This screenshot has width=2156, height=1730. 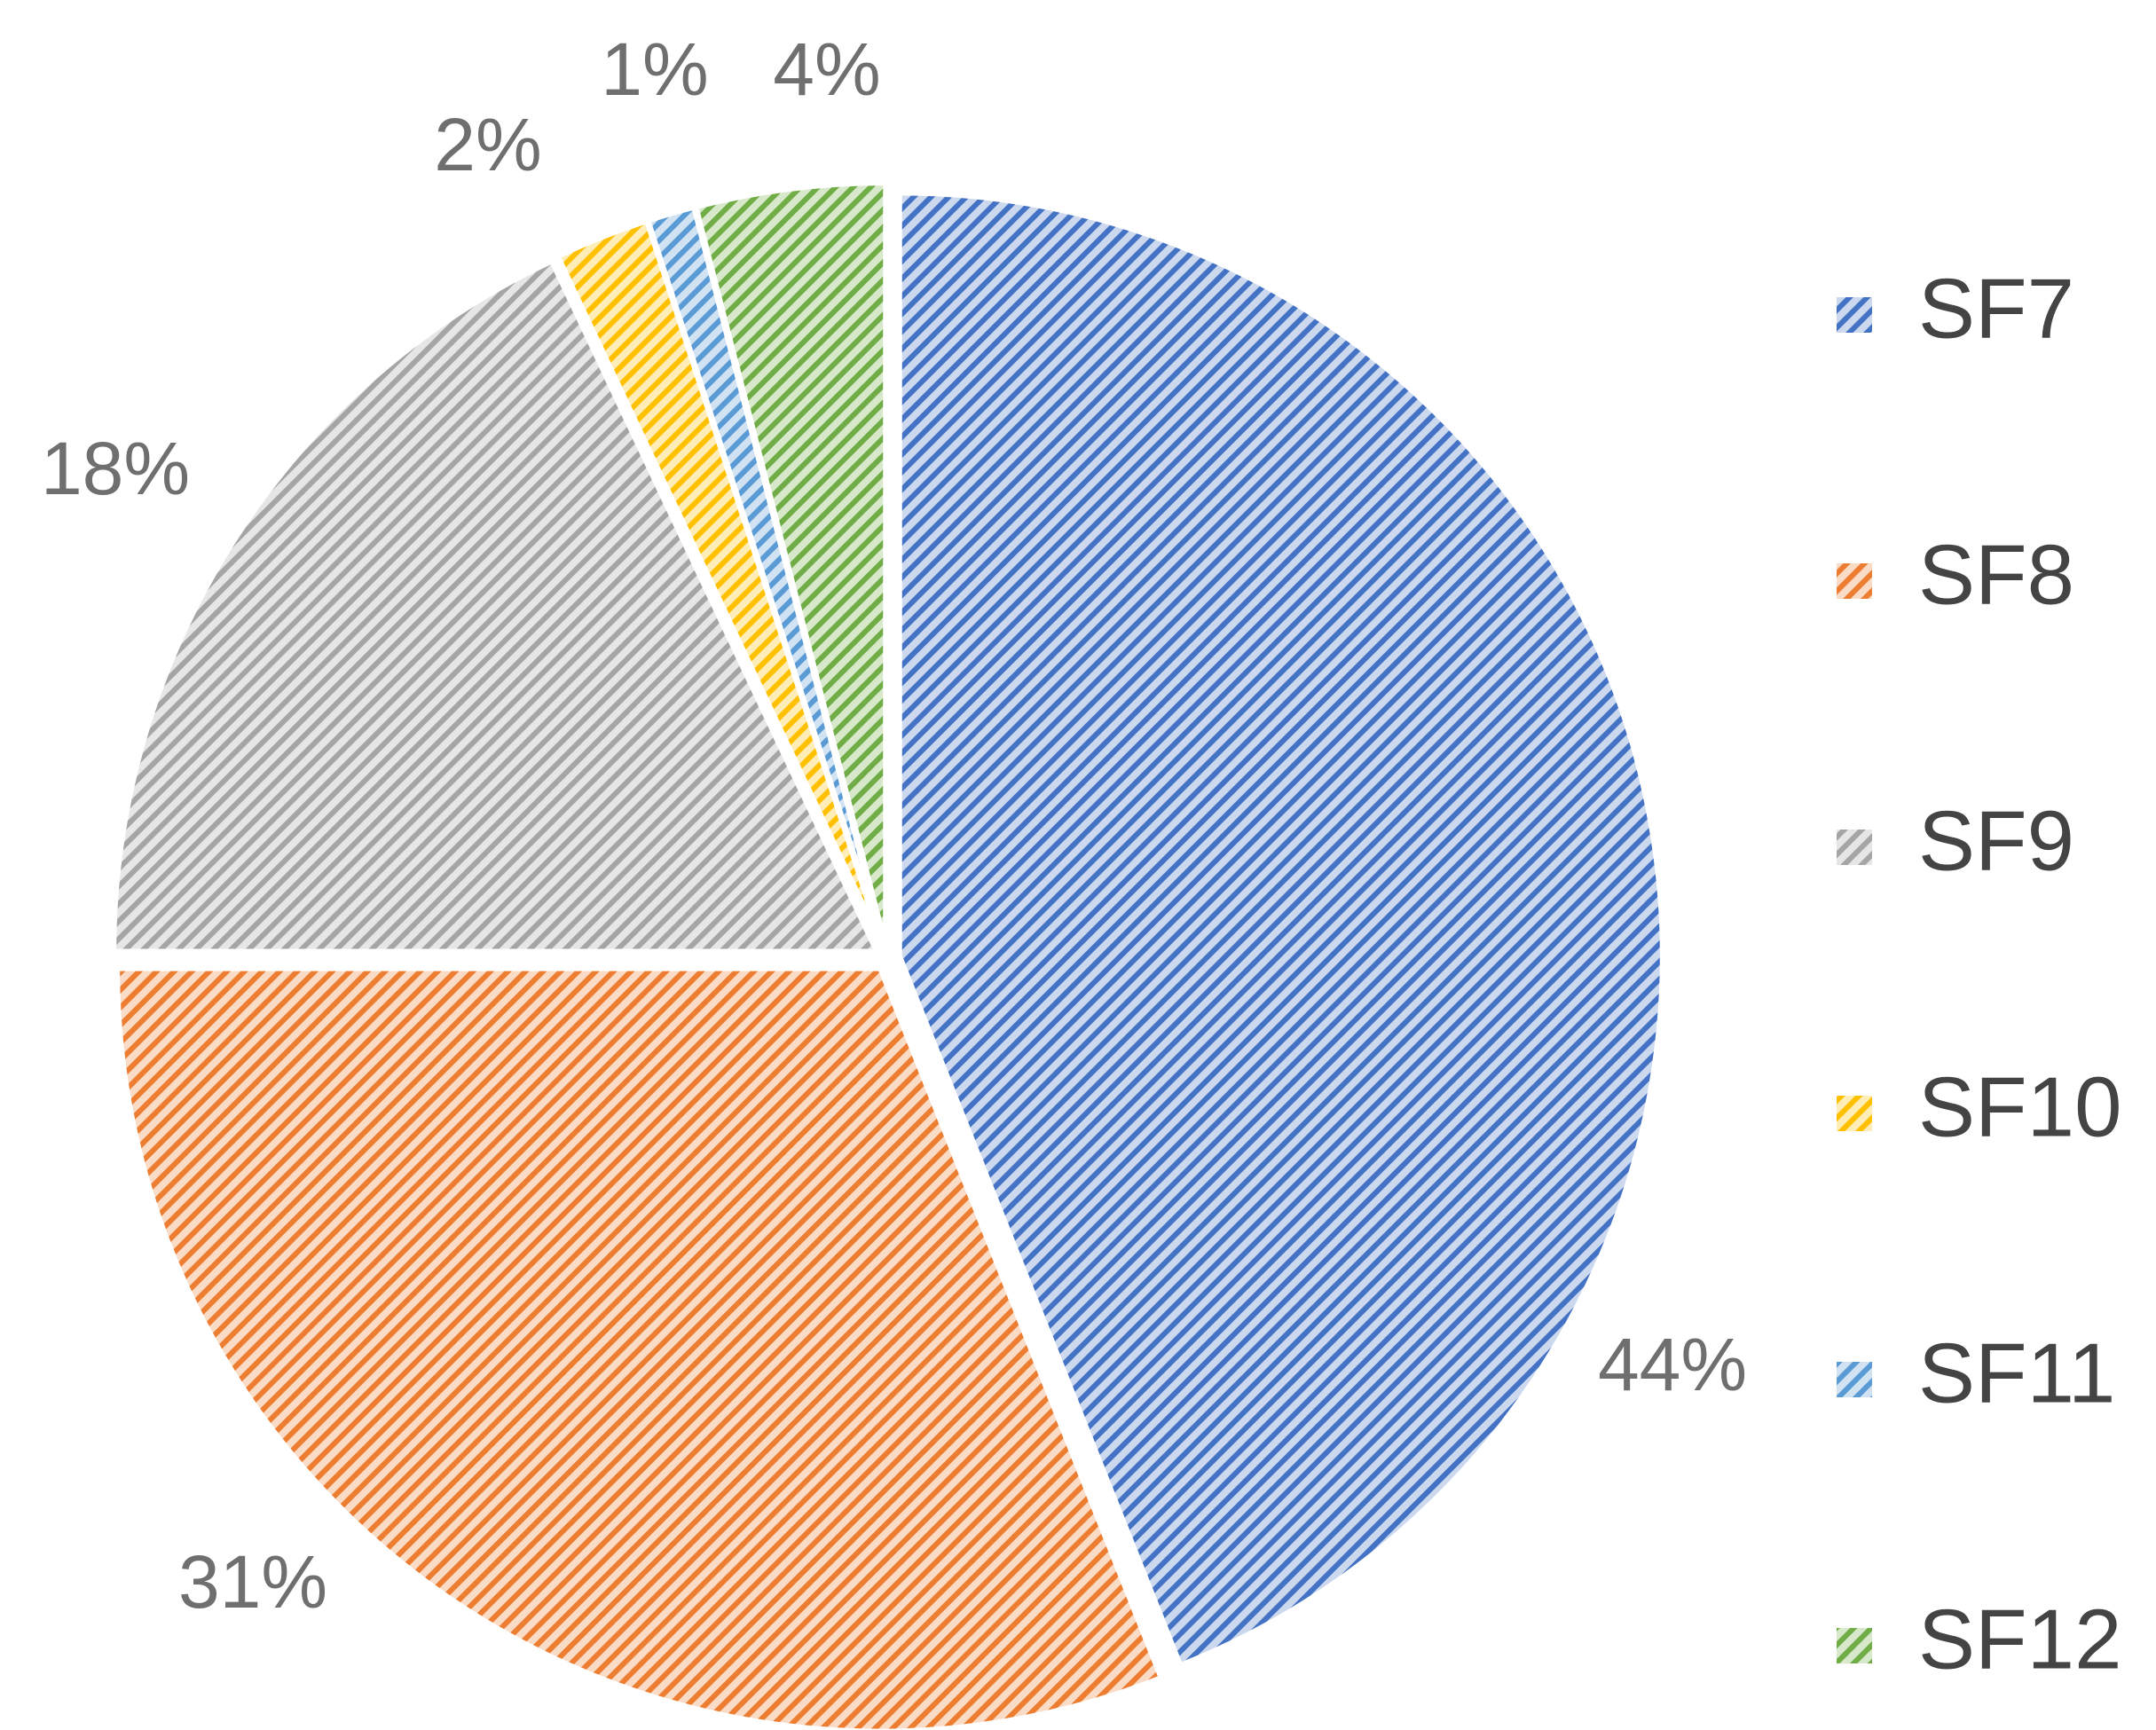 What do you see at coordinates (1996, 840) in the screenshot?
I see `legend-label-sf9: SF9` at bounding box center [1996, 840].